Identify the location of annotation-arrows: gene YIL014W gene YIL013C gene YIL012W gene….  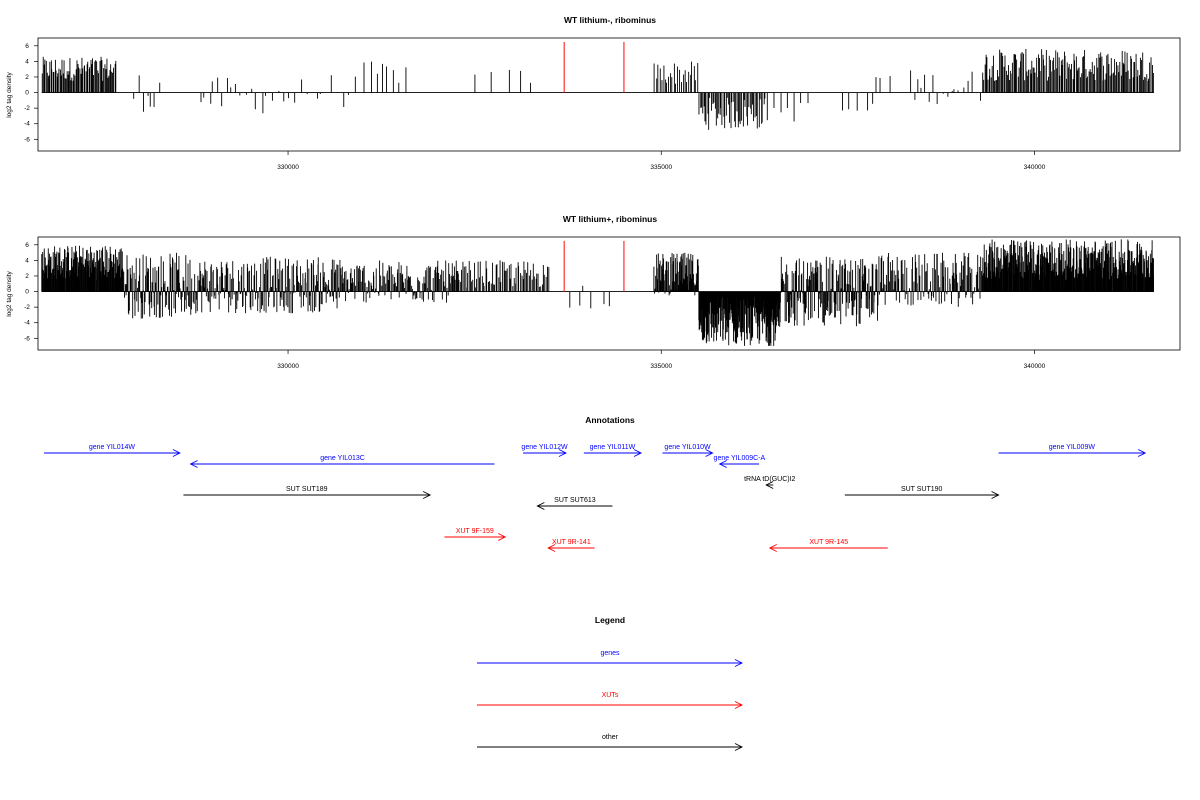
(595, 498).